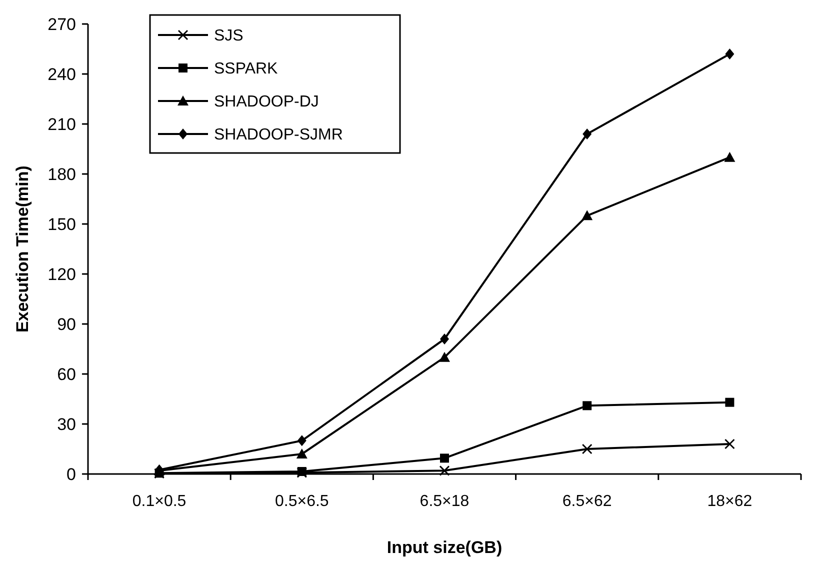 Image resolution: width=831 pixels, height=563 pixels. I want to click on y-tick-label: 240, so click(62, 74).